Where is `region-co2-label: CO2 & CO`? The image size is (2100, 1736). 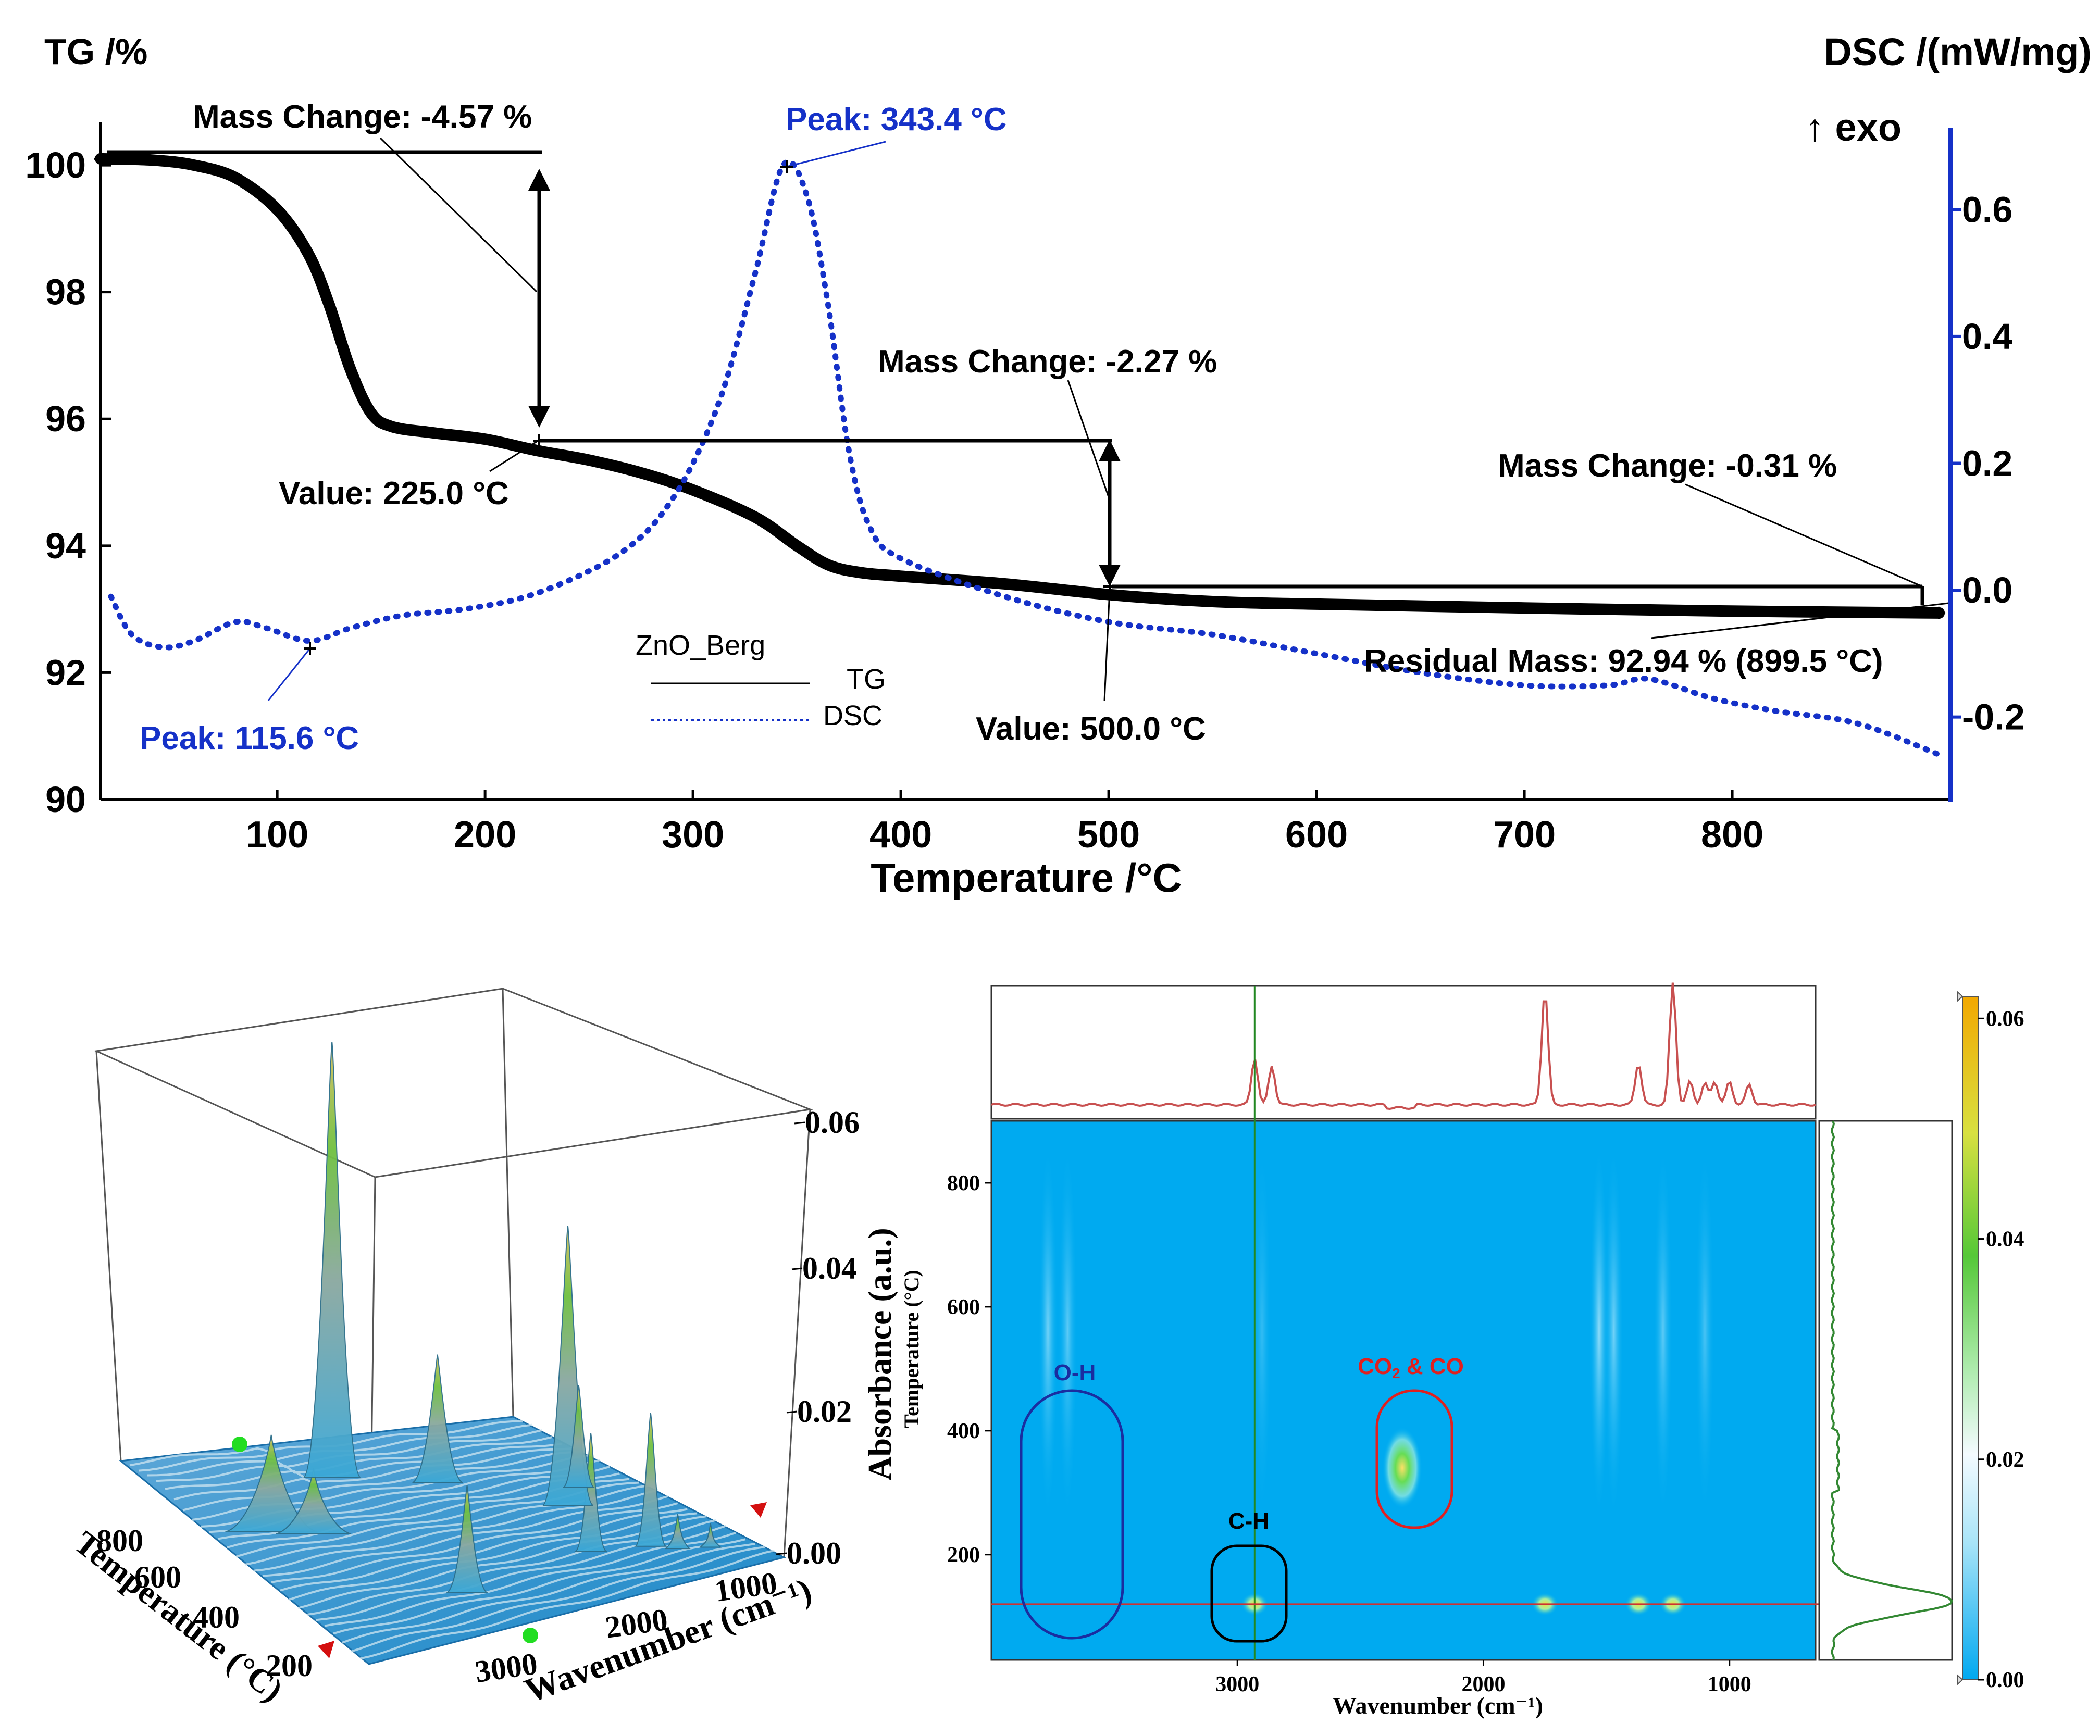 region-co2-label: CO2 & CO is located at coordinates (1411, 1367).